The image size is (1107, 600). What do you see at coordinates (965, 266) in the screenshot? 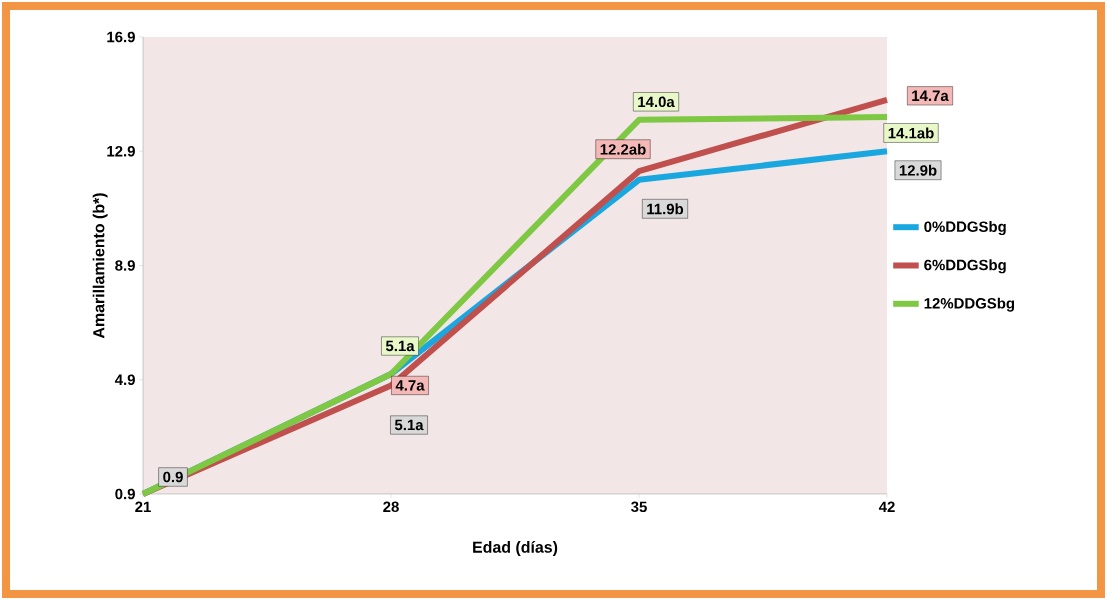
I see `legend-label: 6%DDGSbg` at bounding box center [965, 266].